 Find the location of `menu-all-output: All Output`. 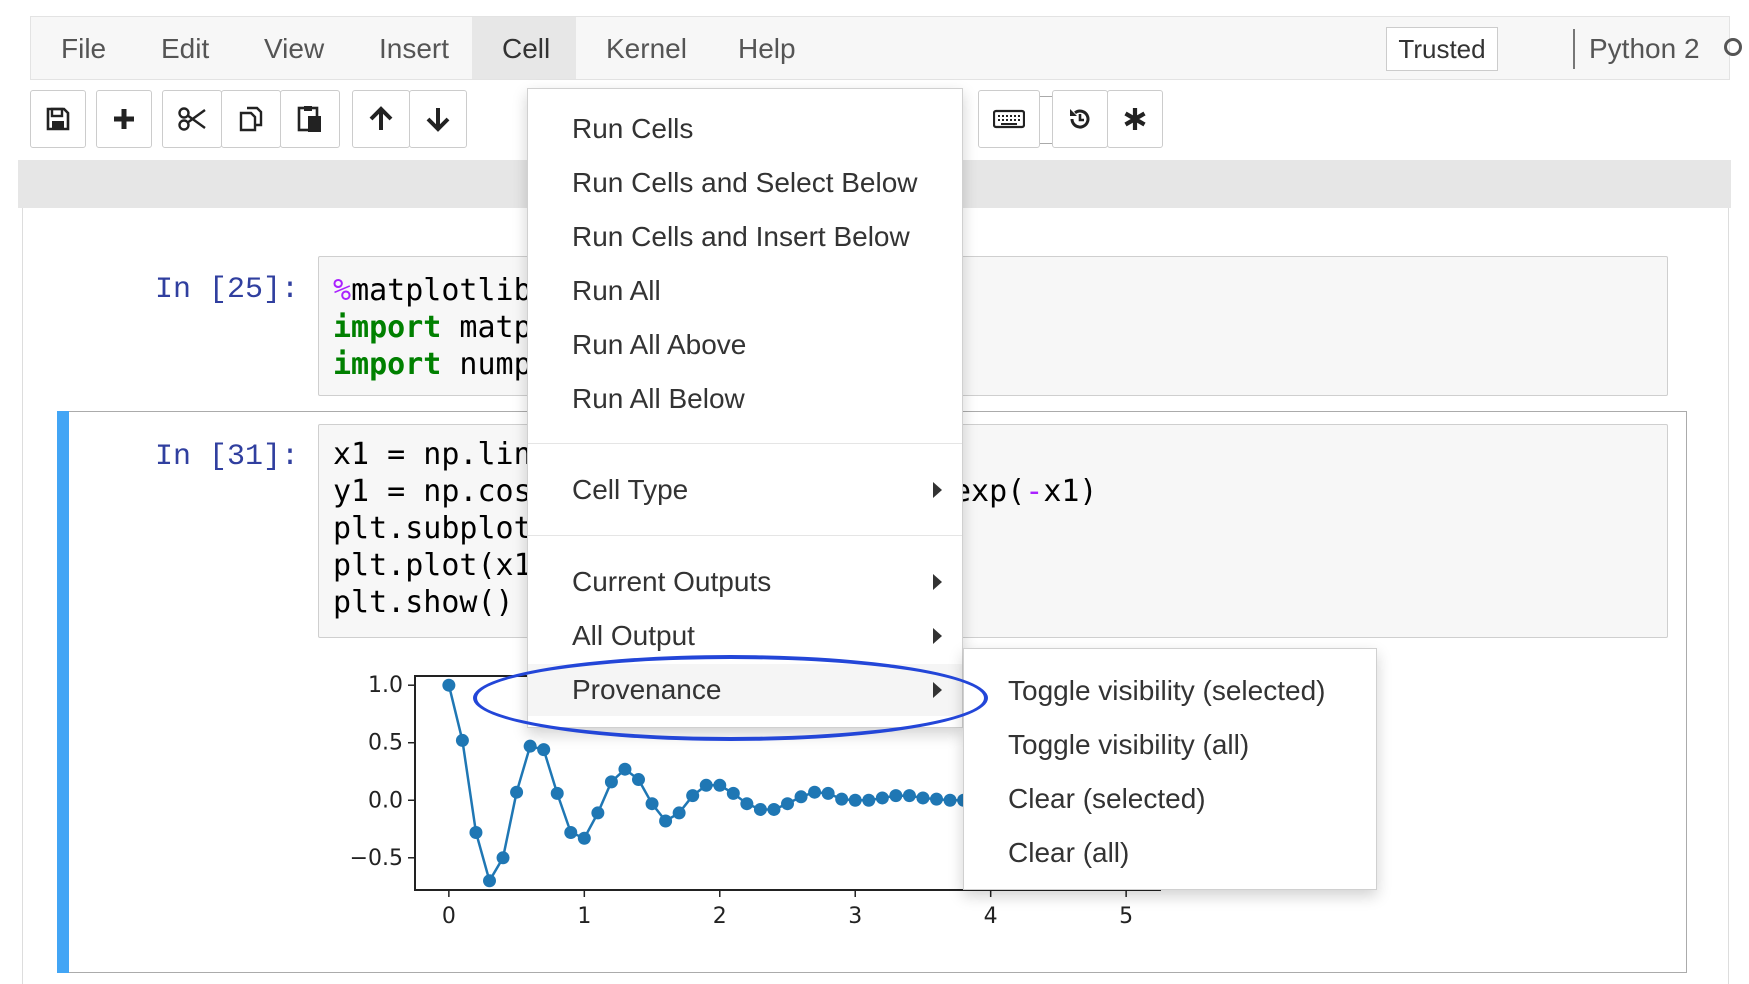

menu-all-output: All Output is located at coordinates (745, 636).